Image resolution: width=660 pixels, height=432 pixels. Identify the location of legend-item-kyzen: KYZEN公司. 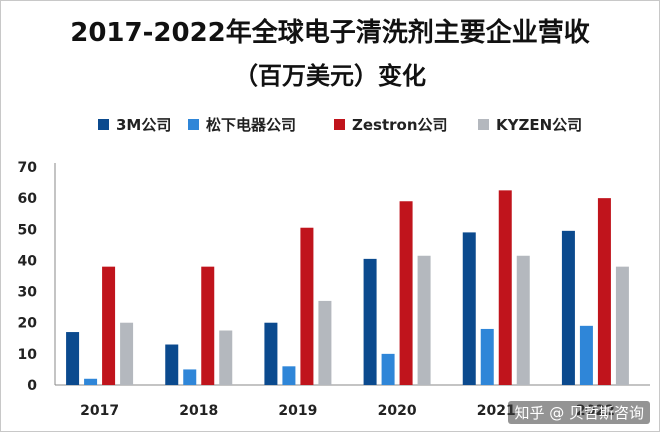
(530, 124).